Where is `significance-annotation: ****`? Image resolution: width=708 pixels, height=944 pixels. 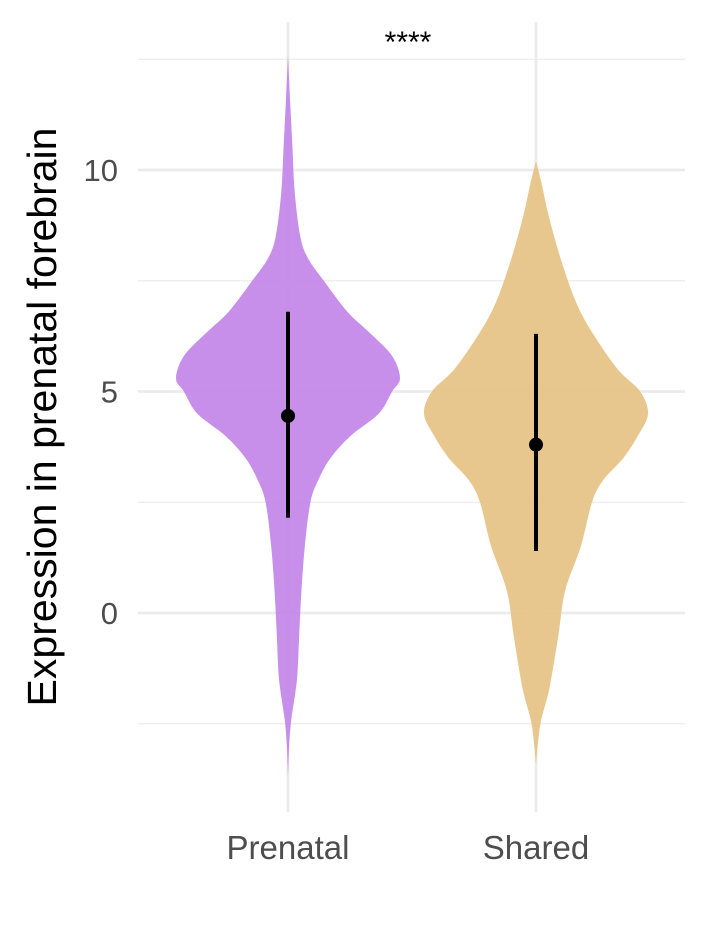 significance-annotation: **** is located at coordinates (408, 42).